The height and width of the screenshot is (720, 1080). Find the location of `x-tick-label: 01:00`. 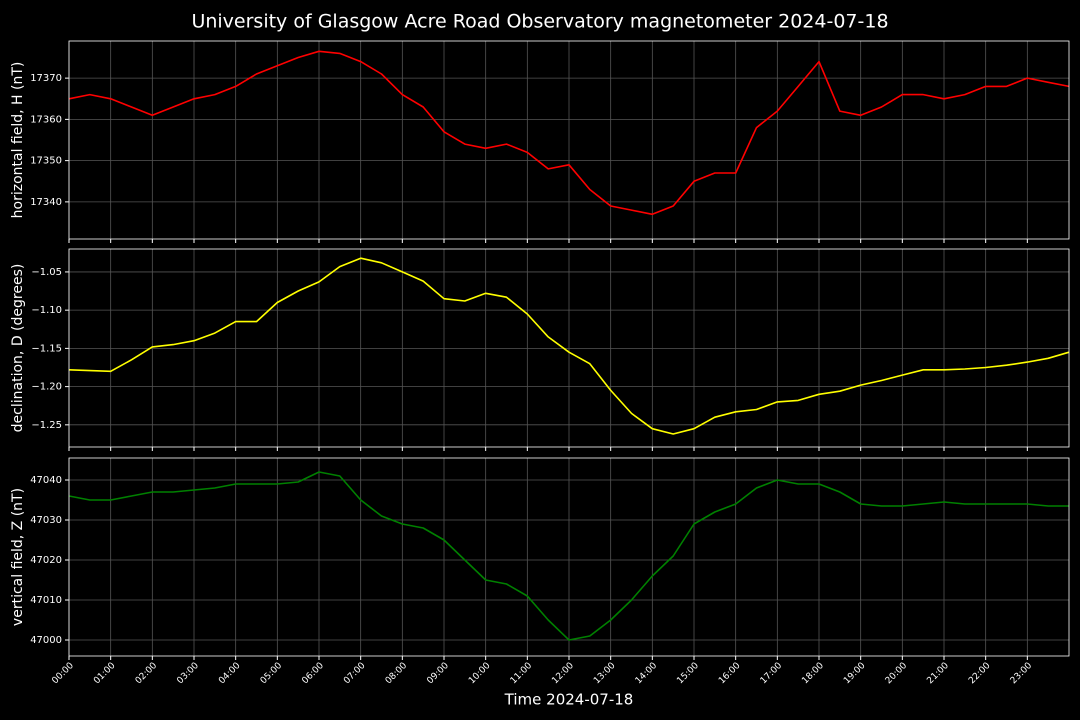

x-tick-label: 01:00 is located at coordinates (105, 674).